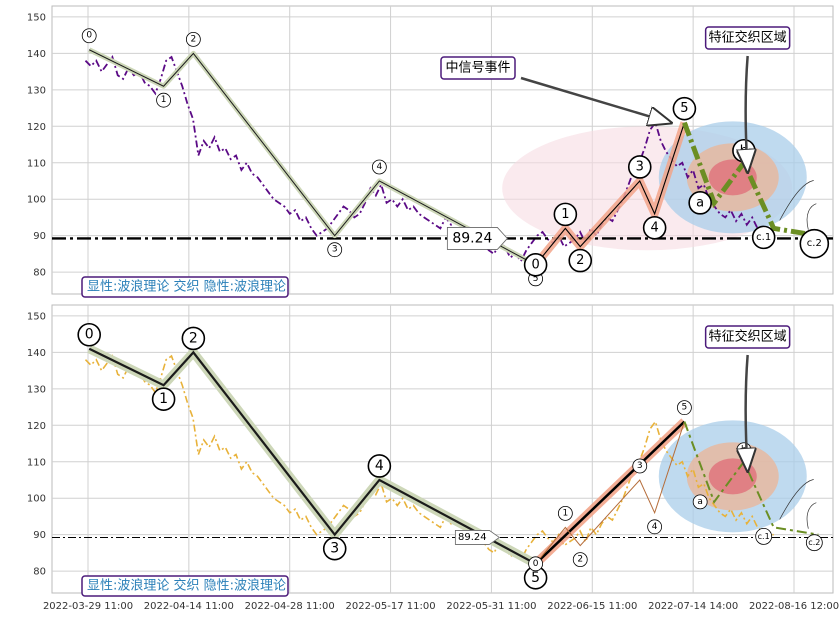 The height and width of the screenshot is (617, 839). I want to click on wave2-subwave-line, so click(610, 493).